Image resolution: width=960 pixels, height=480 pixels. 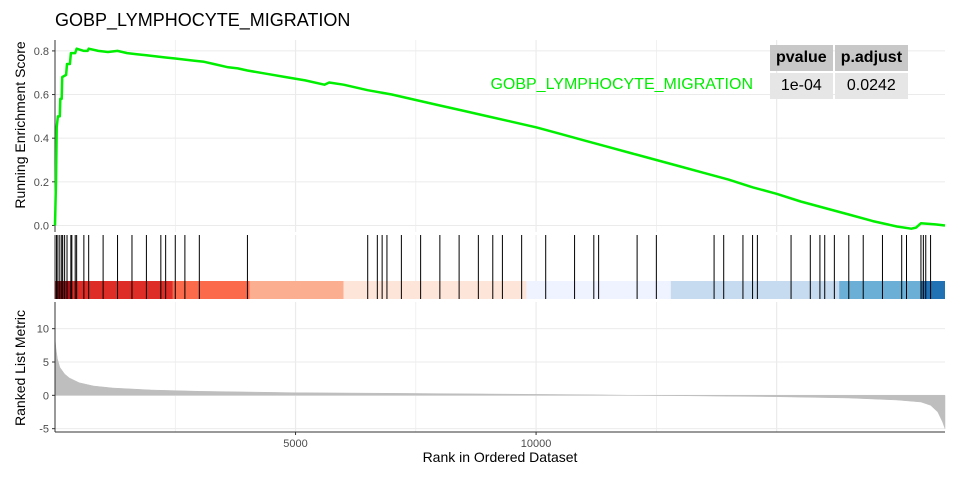 I want to click on pvalue-header: pvalue, so click(x=801, y=58).